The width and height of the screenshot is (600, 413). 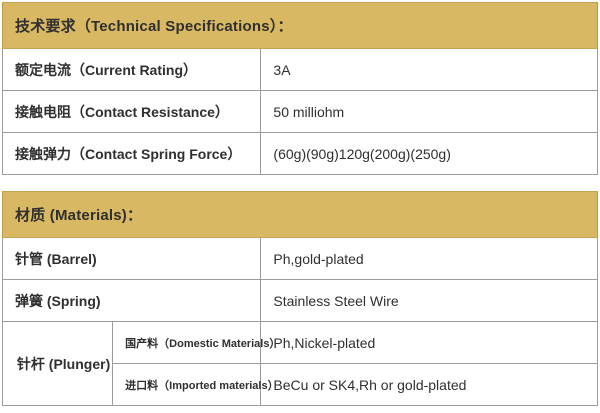 I want to click on materials-header-cell: 材质 (Materials)：, so click(x=300, y=214).